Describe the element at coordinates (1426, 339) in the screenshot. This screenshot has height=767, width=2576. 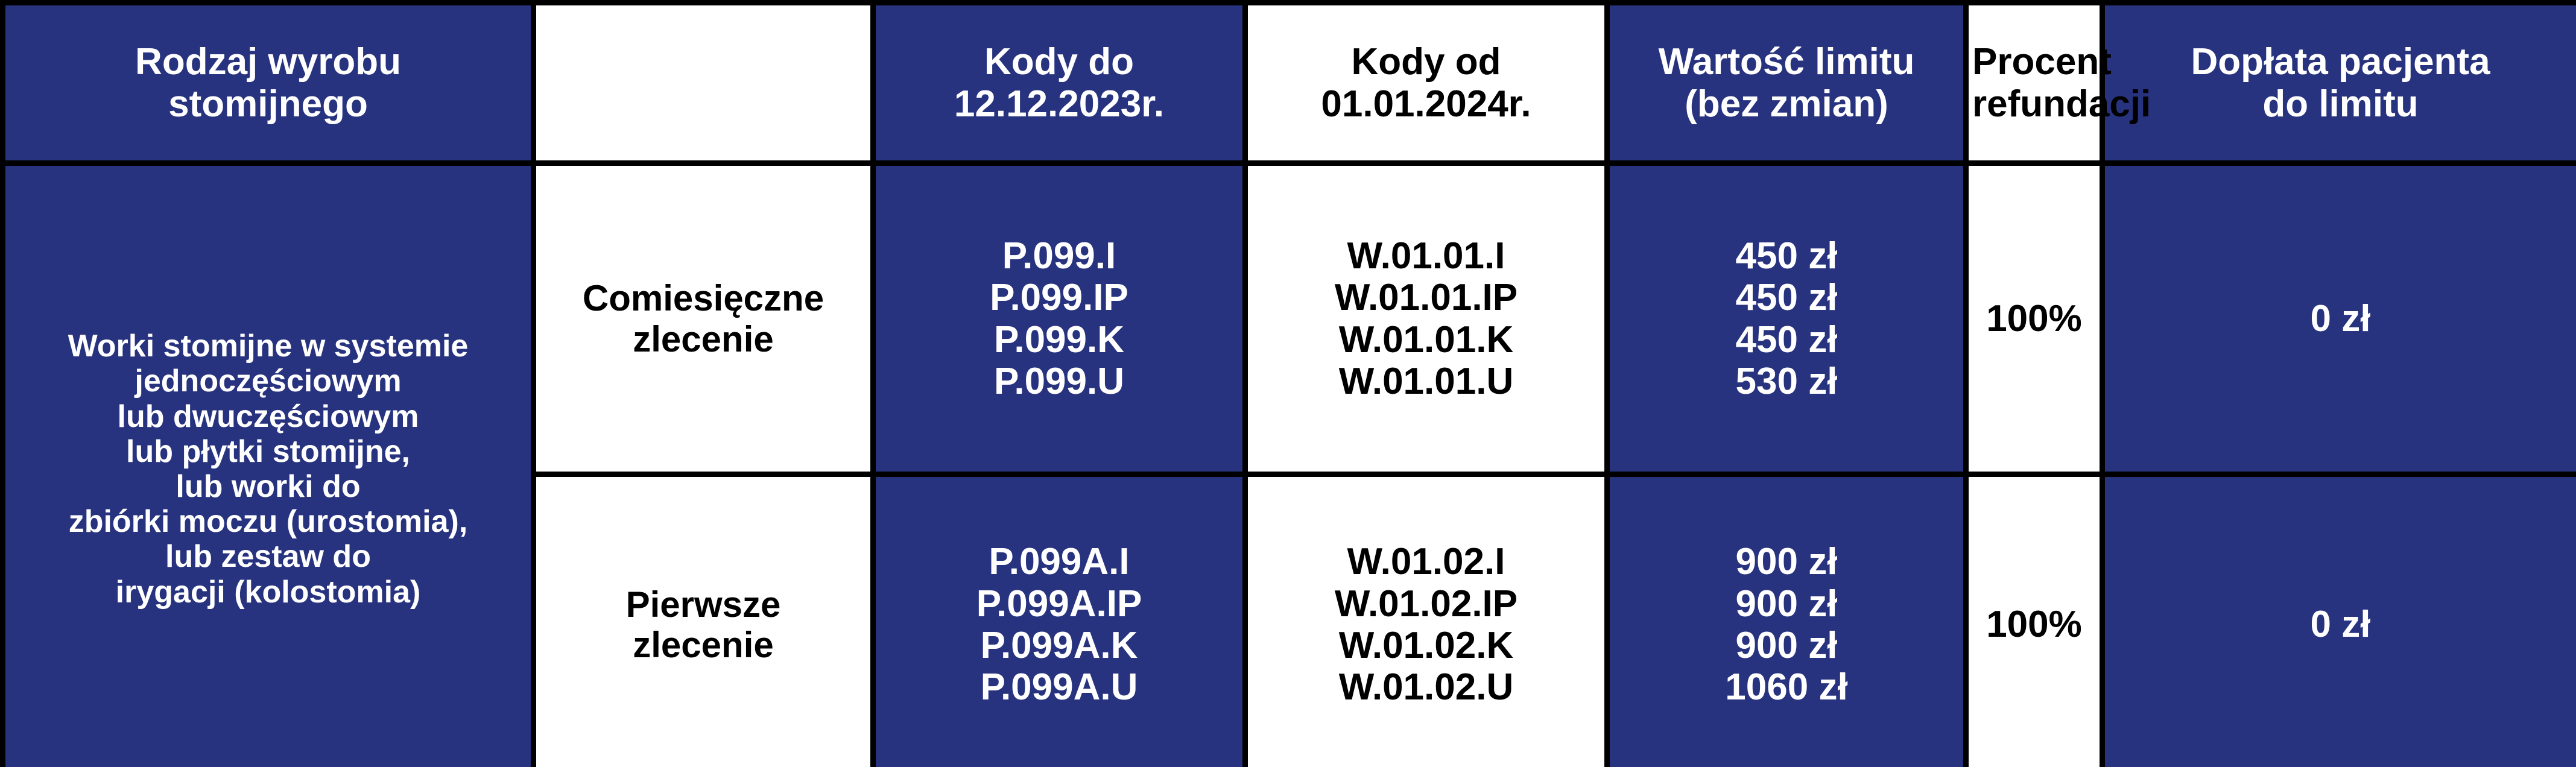
I see `code-new: W.01.01.K` at that location.